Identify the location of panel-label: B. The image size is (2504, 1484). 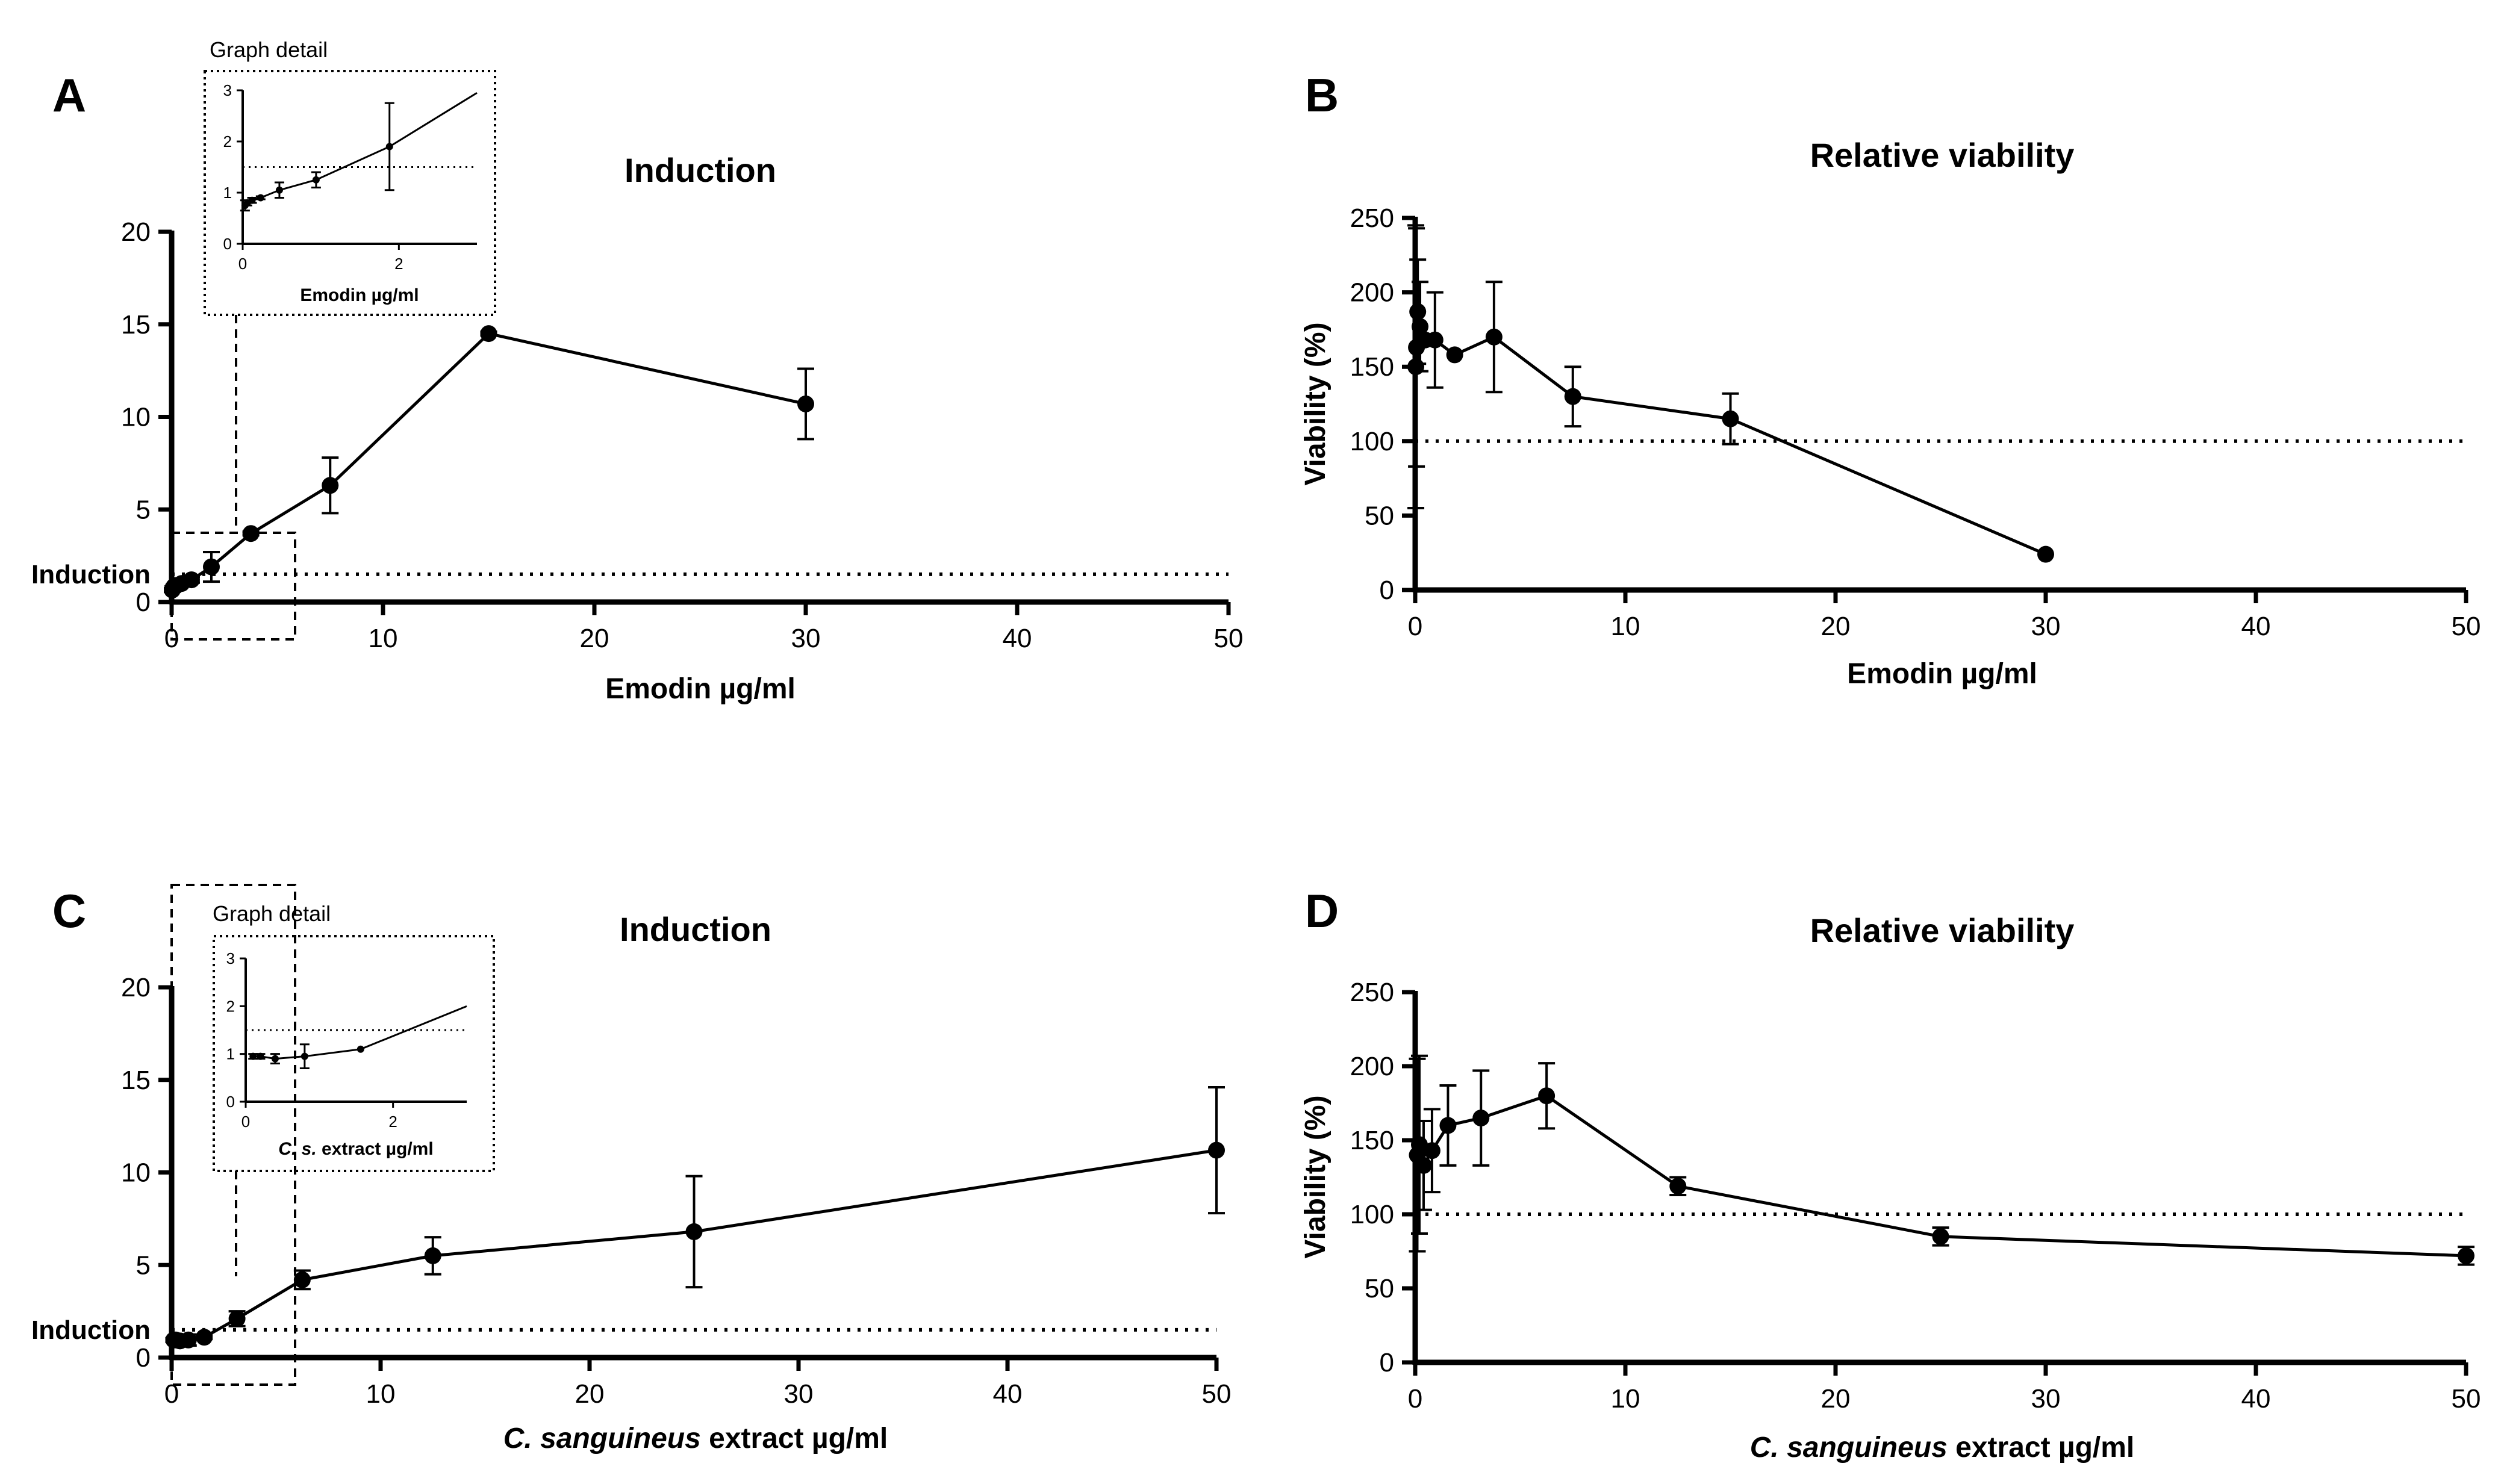
(1322, 95).